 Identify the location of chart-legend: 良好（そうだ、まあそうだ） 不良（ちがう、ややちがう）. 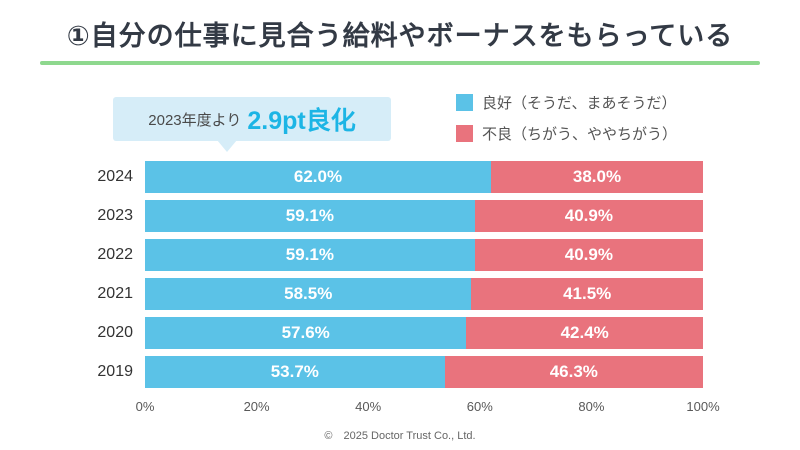
(566, 118).